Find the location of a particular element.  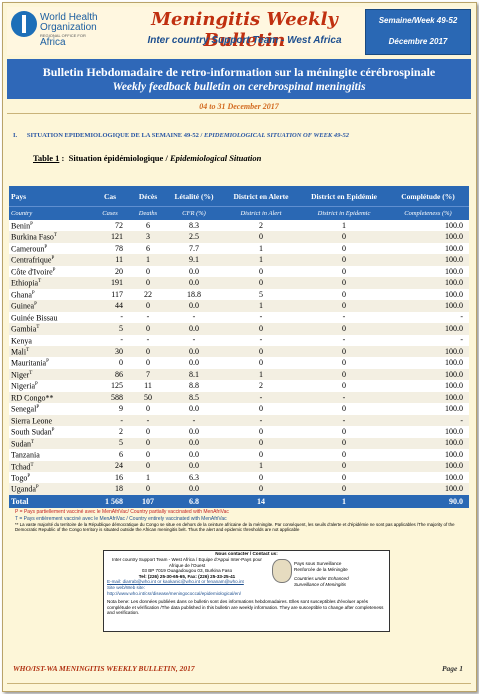

country-name: Guinée Bissau is located at coordinates (34, 318).